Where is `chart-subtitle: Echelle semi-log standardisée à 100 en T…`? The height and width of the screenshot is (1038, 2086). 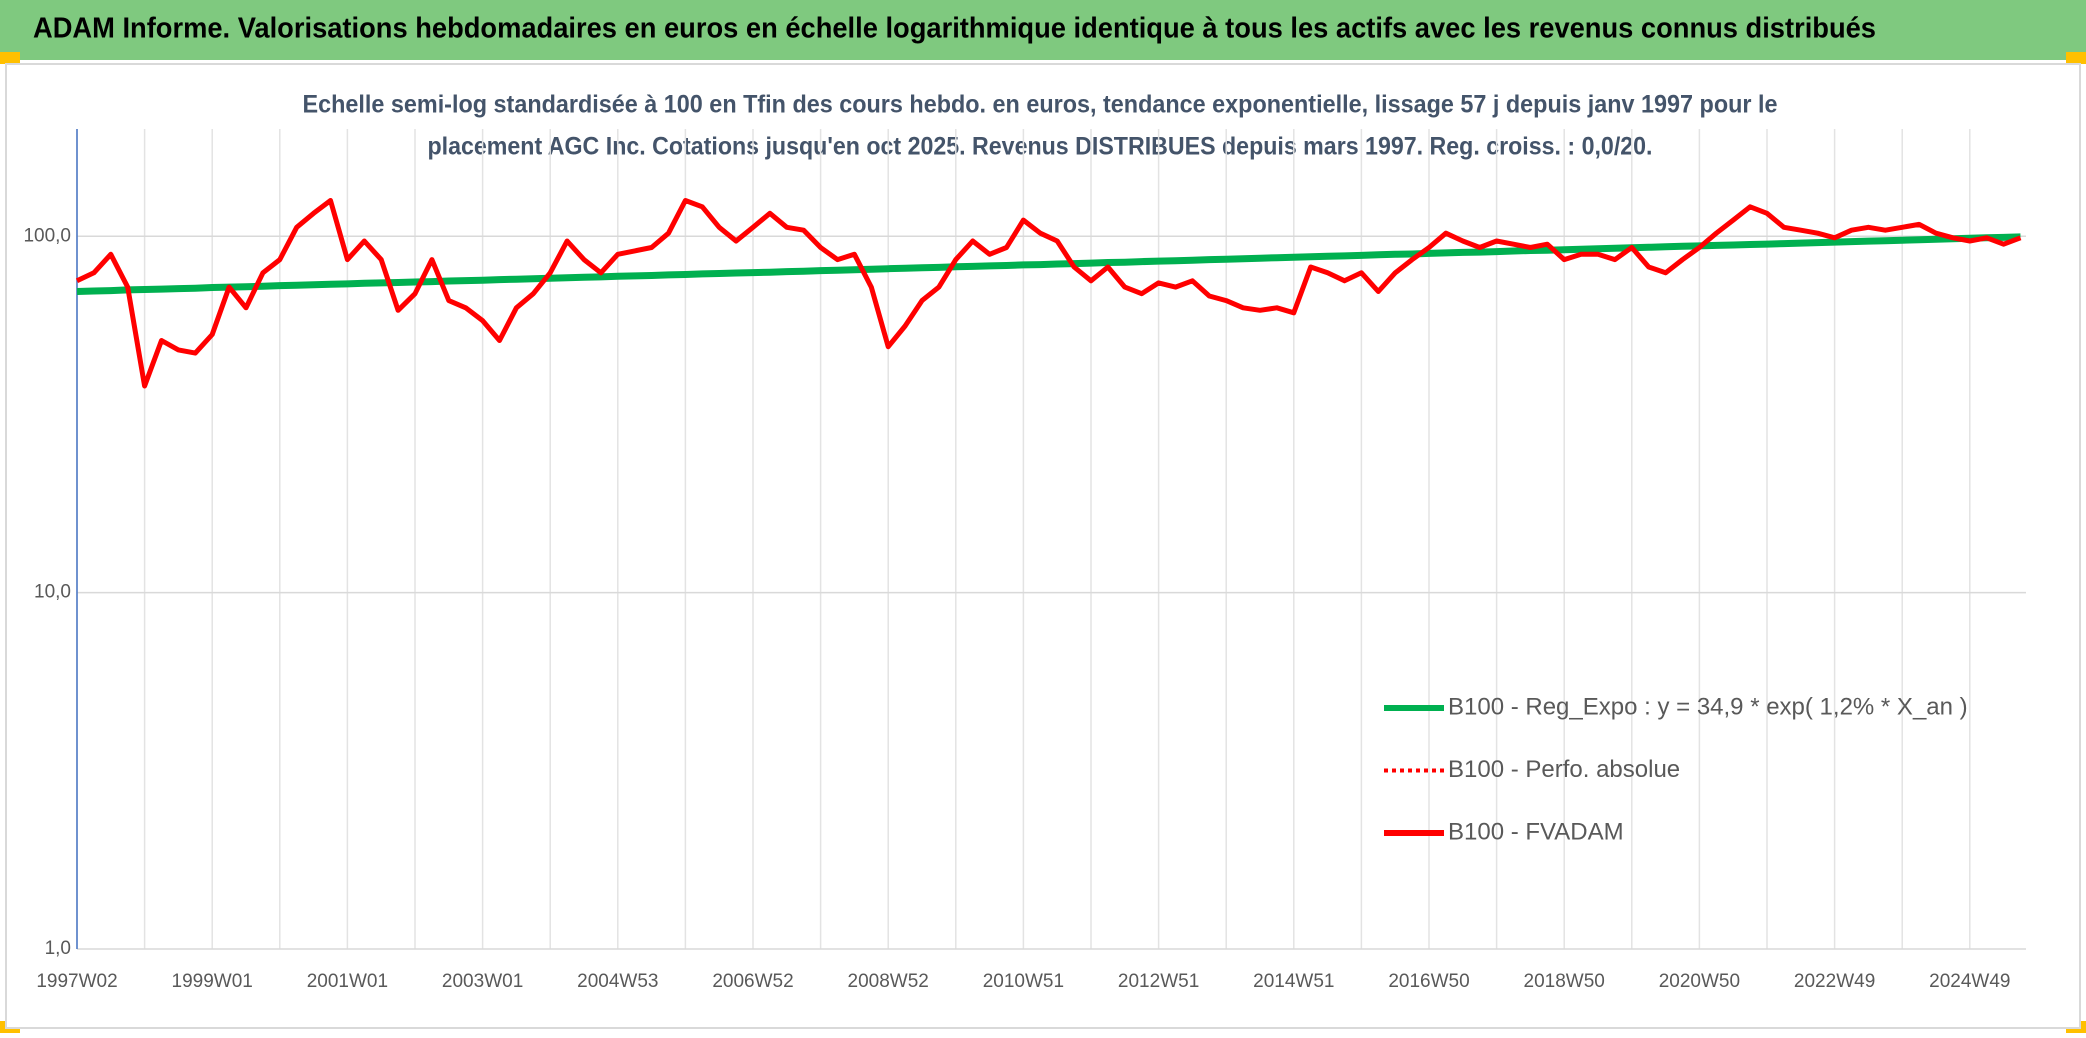
chart-subtitle: Echelle semi-log standardisée à 100 en T… is located at coordinates (1040, 105).